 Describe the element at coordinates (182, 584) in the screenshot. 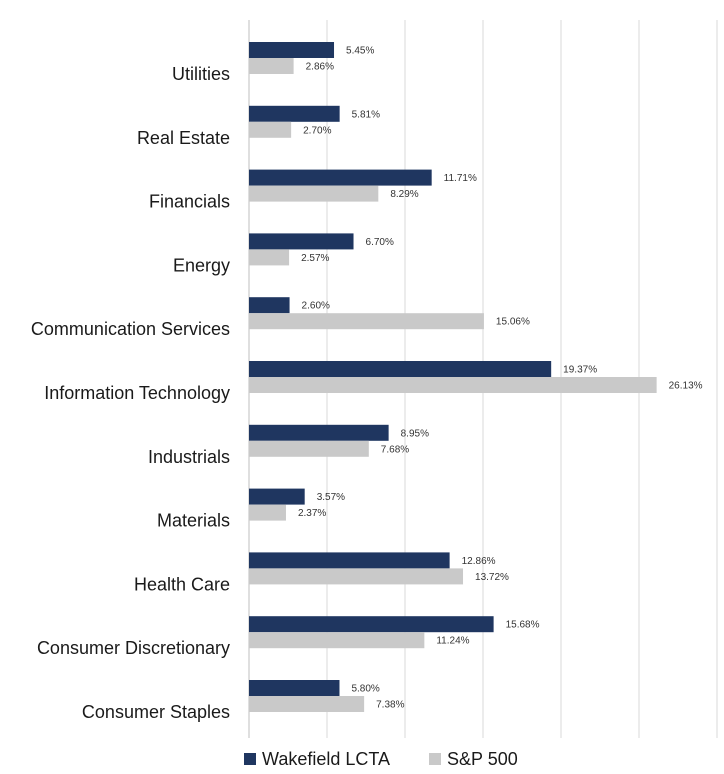

I see `category-label: Health Care` at that location.